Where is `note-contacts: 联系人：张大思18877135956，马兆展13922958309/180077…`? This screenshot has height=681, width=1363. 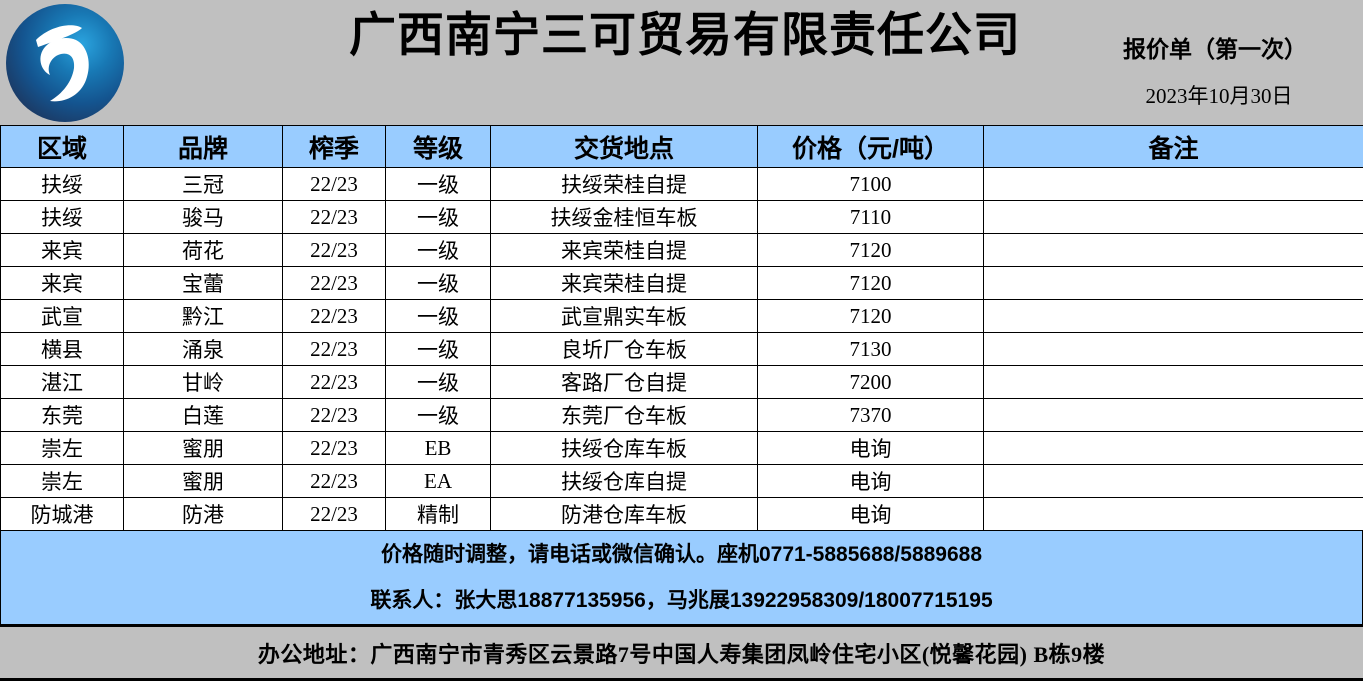 note-contacts: 联系人：张大思18877135956，马兆展13922958309/180077… is located at coordinates (681, 601).